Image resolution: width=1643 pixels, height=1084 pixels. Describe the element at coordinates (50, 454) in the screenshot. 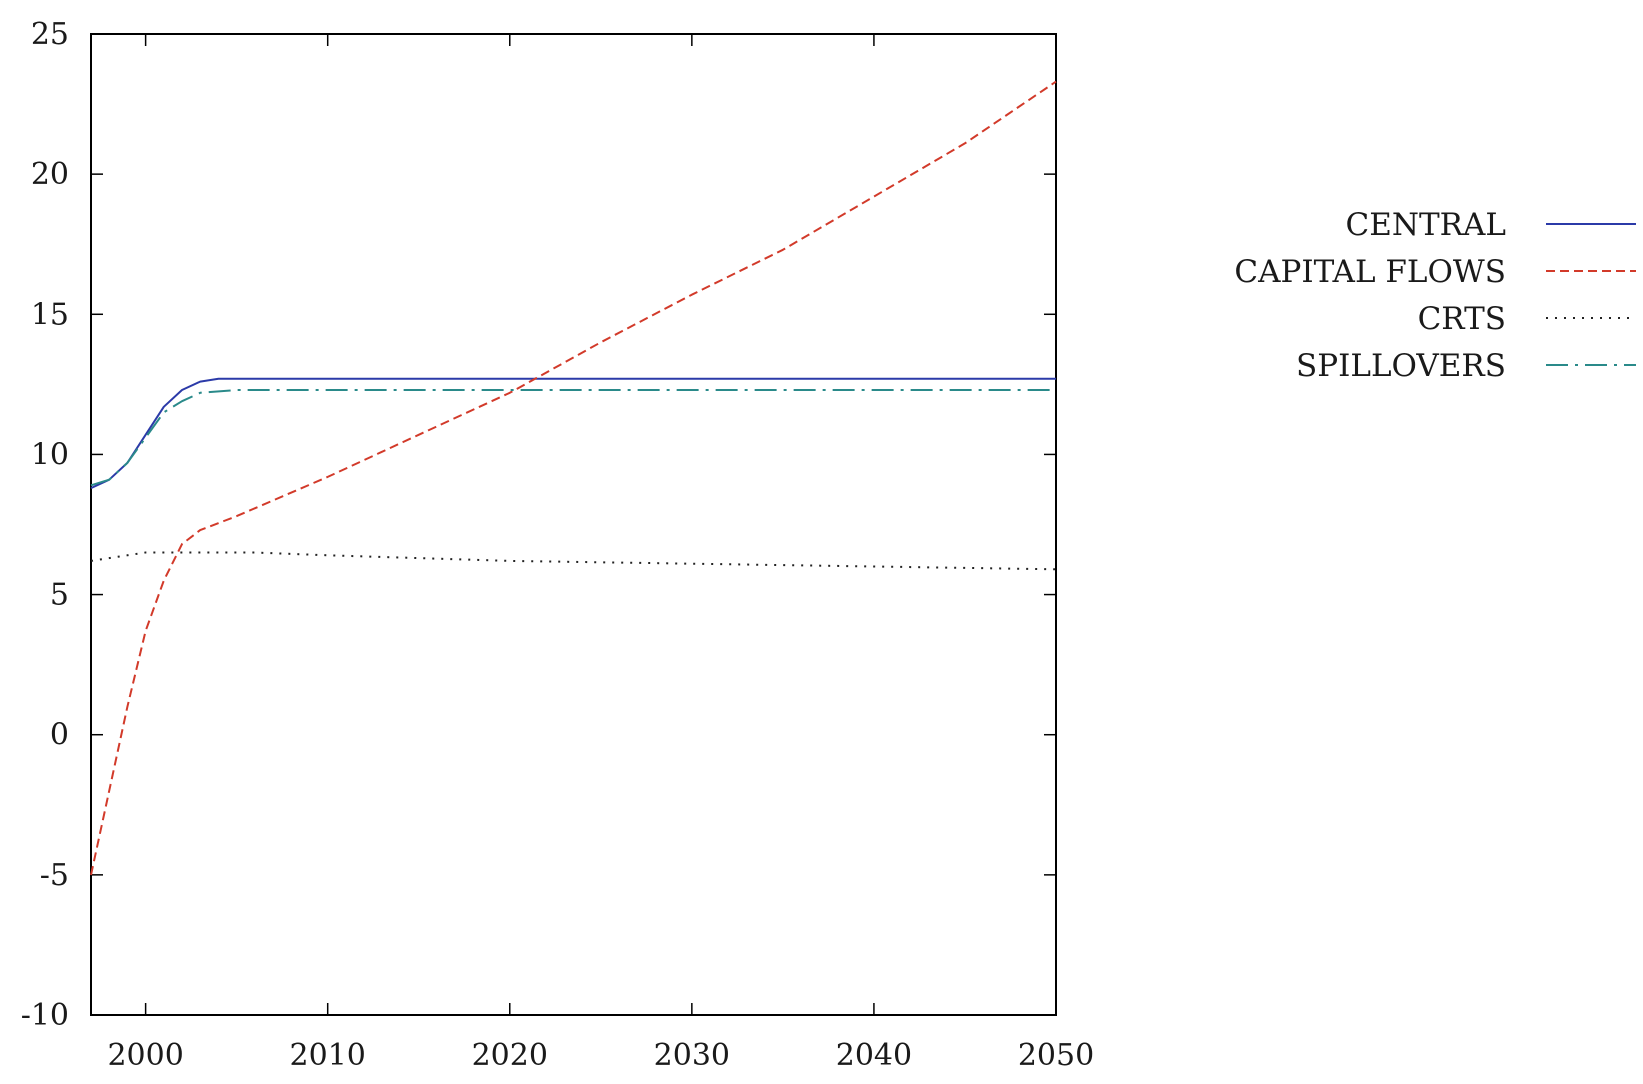

I see `y-tick-label: 10` at that location.